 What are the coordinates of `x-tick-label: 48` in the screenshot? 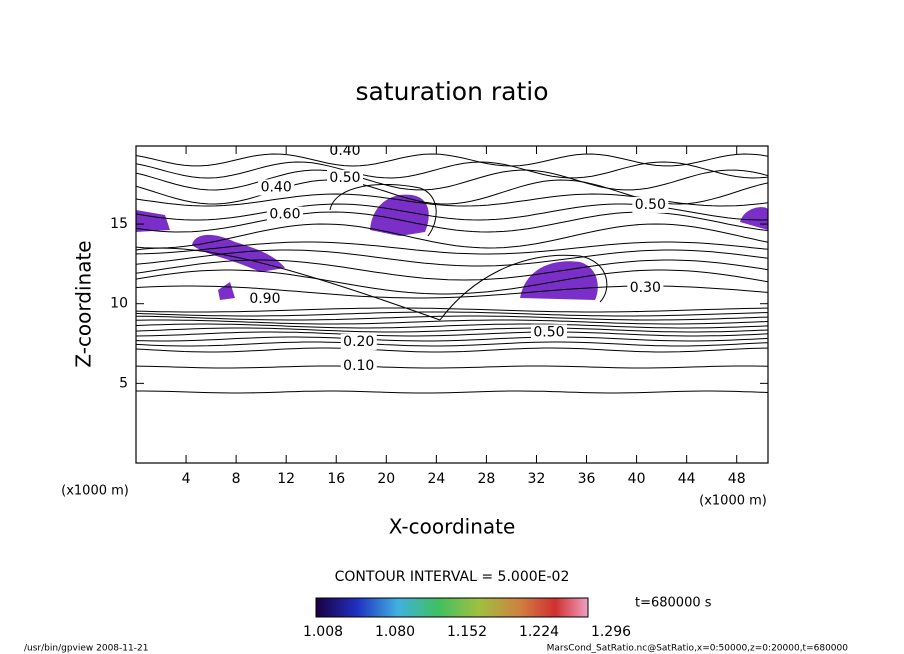 It's located at (737, 479).